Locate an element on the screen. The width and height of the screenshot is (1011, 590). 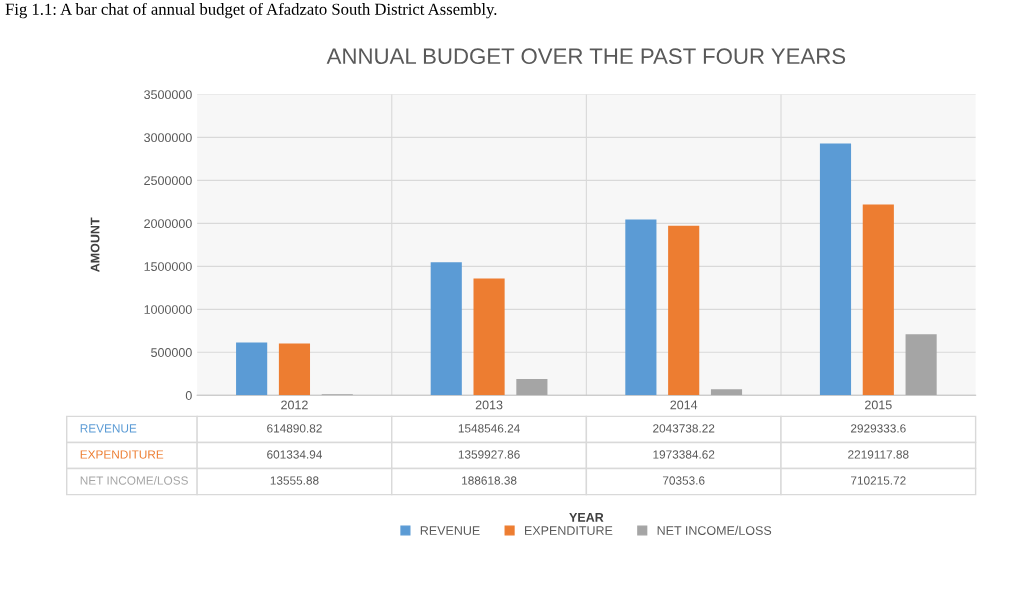
x-tick-label: 2014 is located at coordinates (684, 405).